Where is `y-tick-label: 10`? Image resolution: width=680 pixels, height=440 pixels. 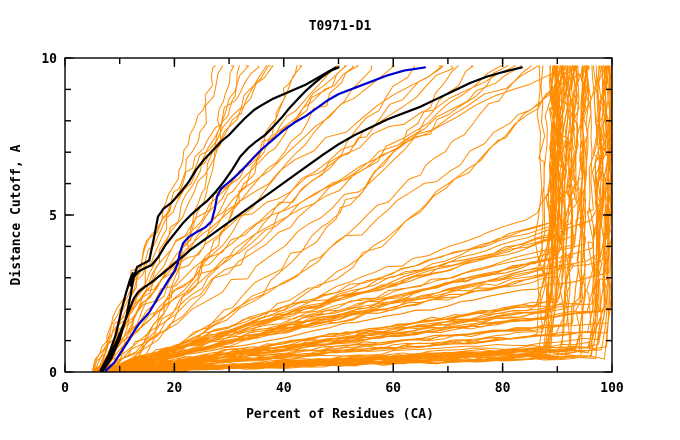 y-tick-label: 10 is located at coordinates (49, 59).